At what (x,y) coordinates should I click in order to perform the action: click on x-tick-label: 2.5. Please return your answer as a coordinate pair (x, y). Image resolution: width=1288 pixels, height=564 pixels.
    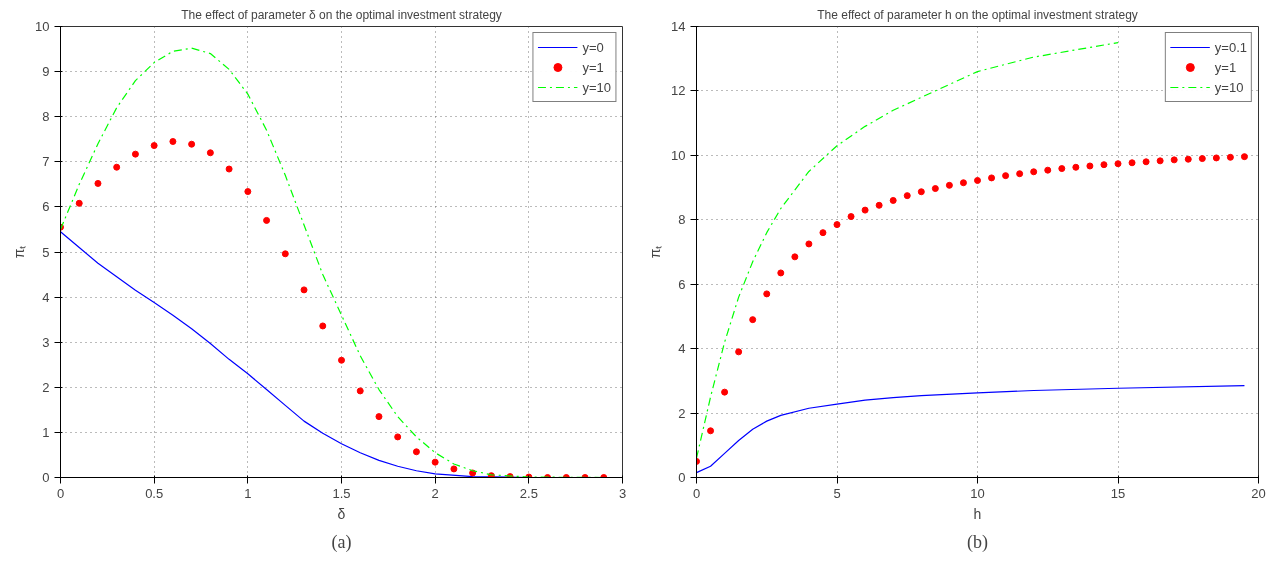
    Looking at the image, I should click on (528, 493).